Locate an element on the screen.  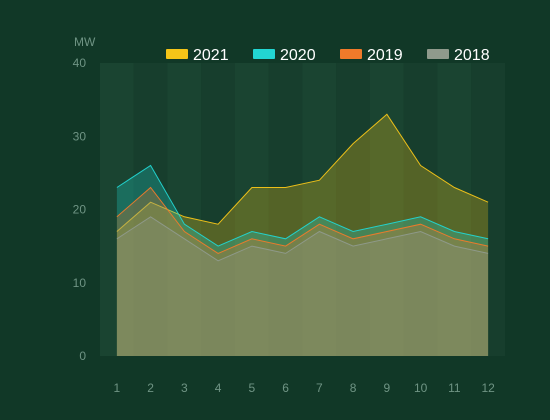
x-tick-label: 5 is located at coordinates (252, 388).